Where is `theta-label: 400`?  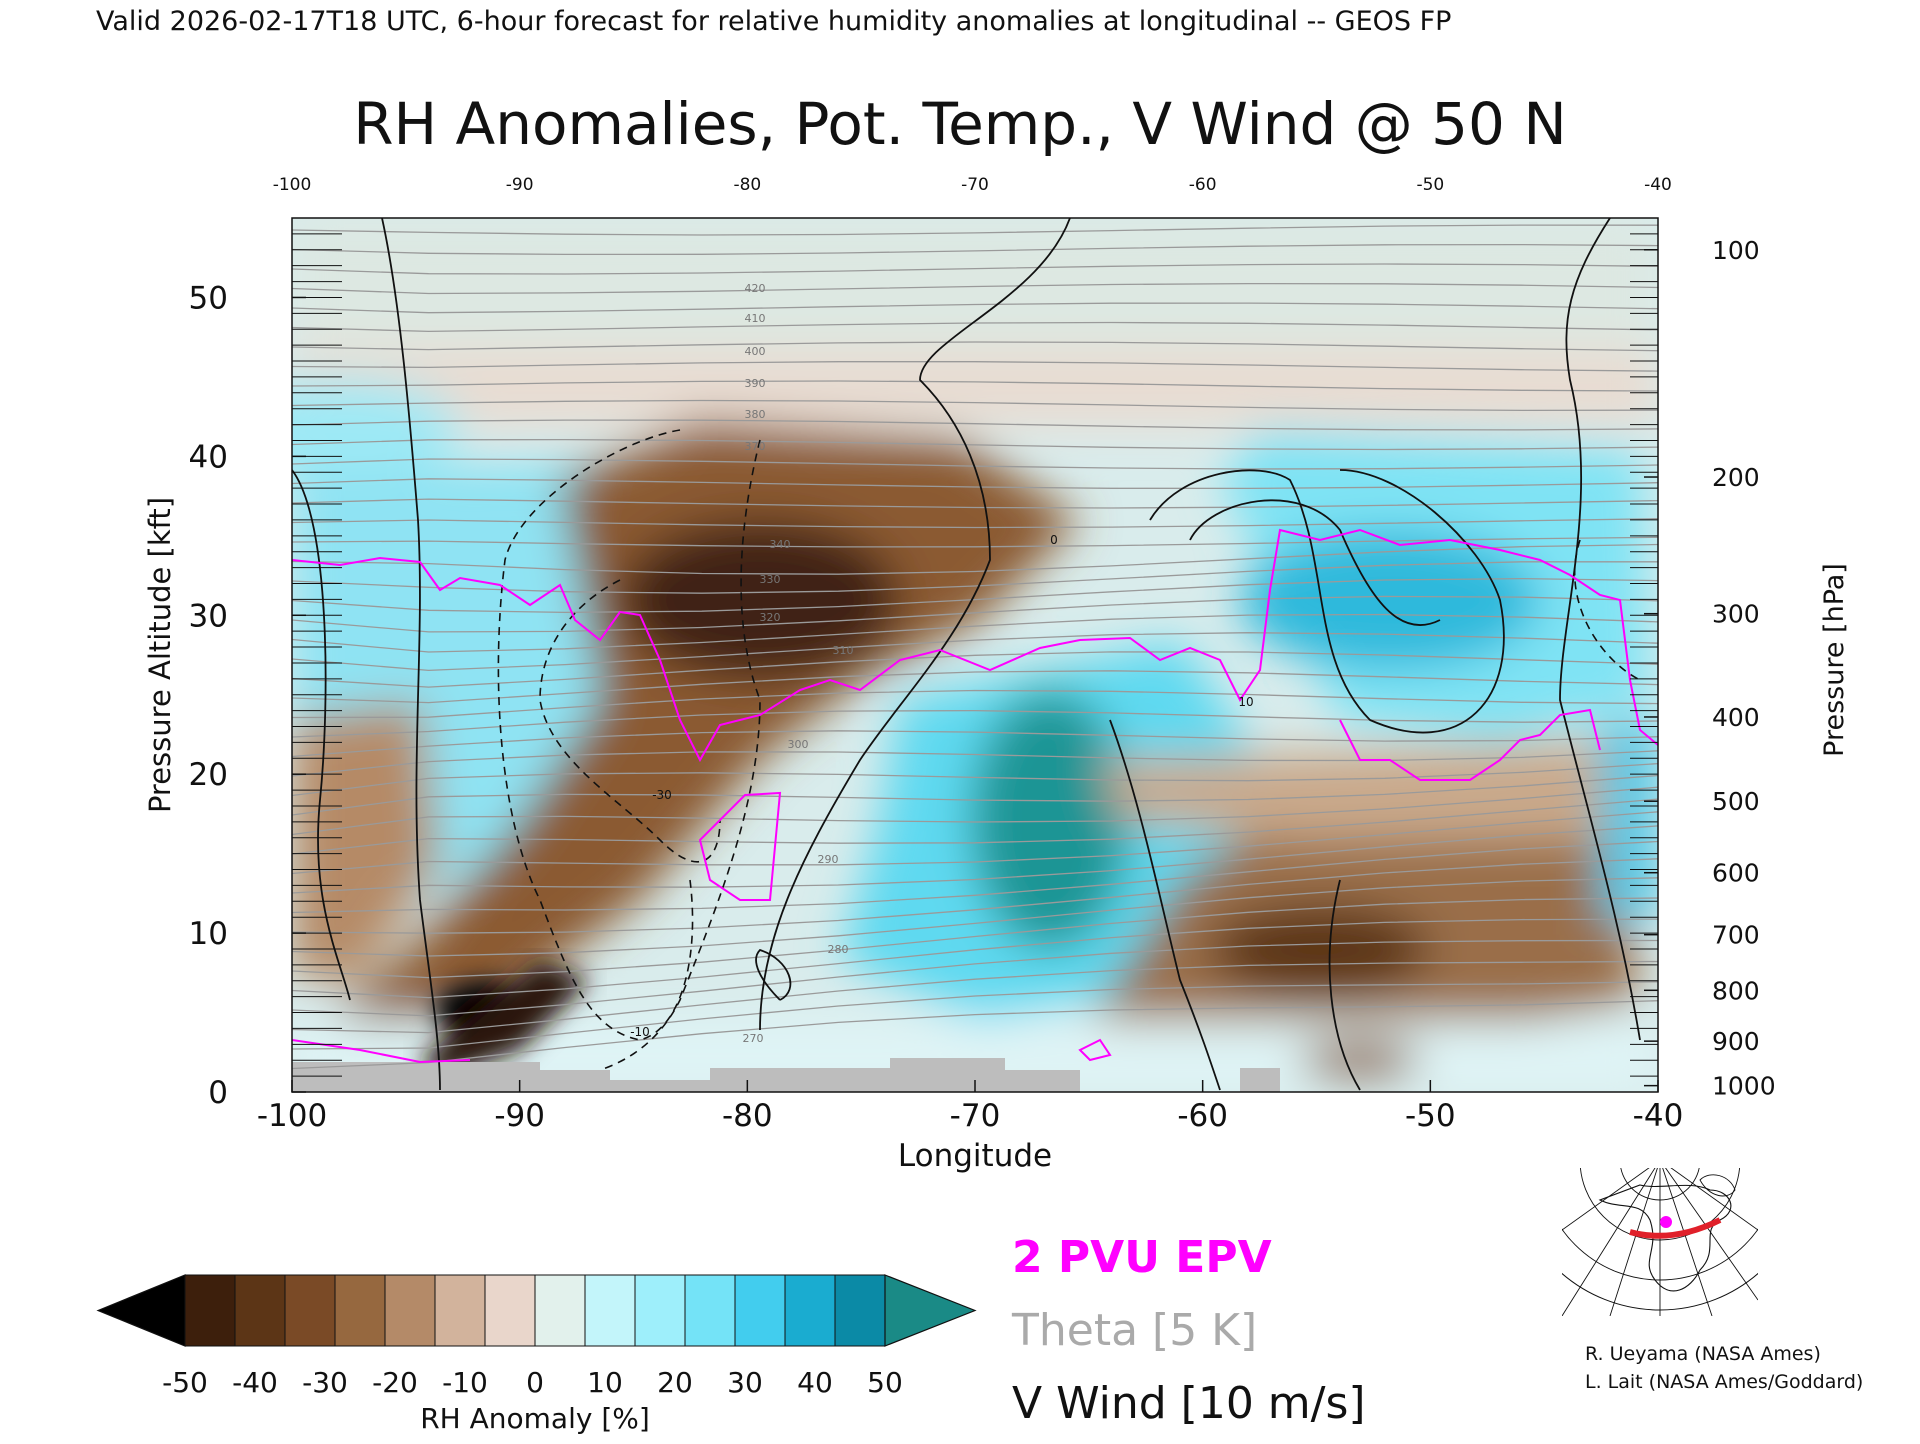 theta-label: 400 is located at coordinates (755, 351).